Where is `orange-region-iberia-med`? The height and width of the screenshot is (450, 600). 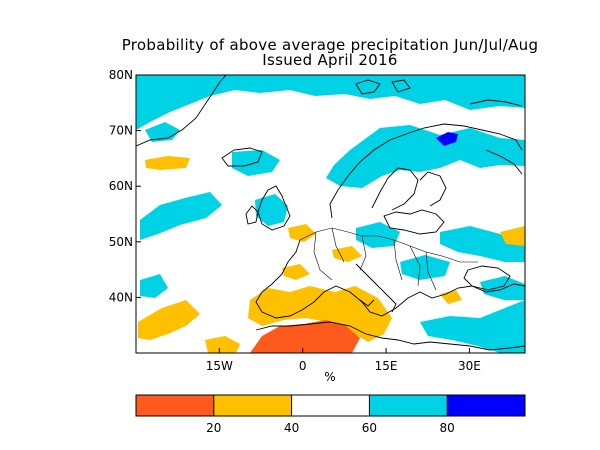 orange-region-iberia-med is located at coordinates (320, 314).